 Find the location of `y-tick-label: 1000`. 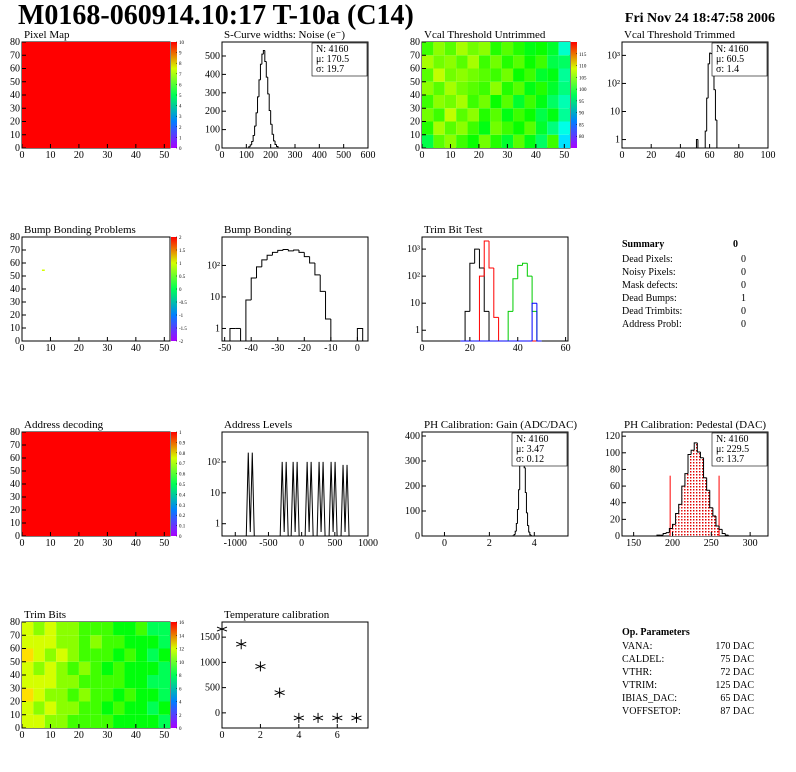

y-tick-label: 1000 is located at coordinates (210, 662).